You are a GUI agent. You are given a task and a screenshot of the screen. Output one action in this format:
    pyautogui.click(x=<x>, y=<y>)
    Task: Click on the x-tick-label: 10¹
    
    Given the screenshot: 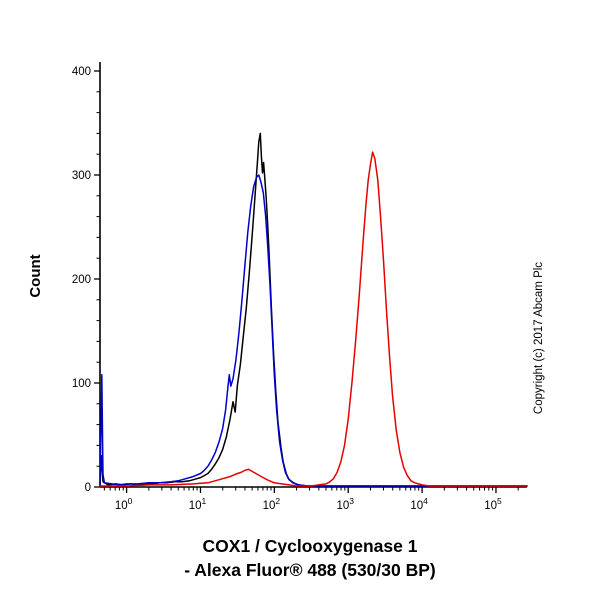 What is the action you would take?
    pyautogui.click(x=198, y=504)
    